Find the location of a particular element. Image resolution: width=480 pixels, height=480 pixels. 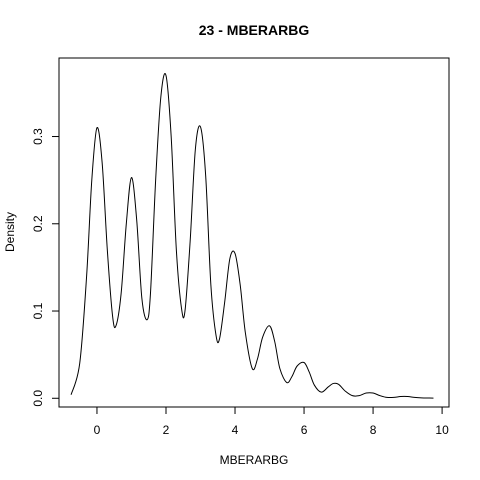

x-tick-label: 0 is located at coordinates (97, 430).